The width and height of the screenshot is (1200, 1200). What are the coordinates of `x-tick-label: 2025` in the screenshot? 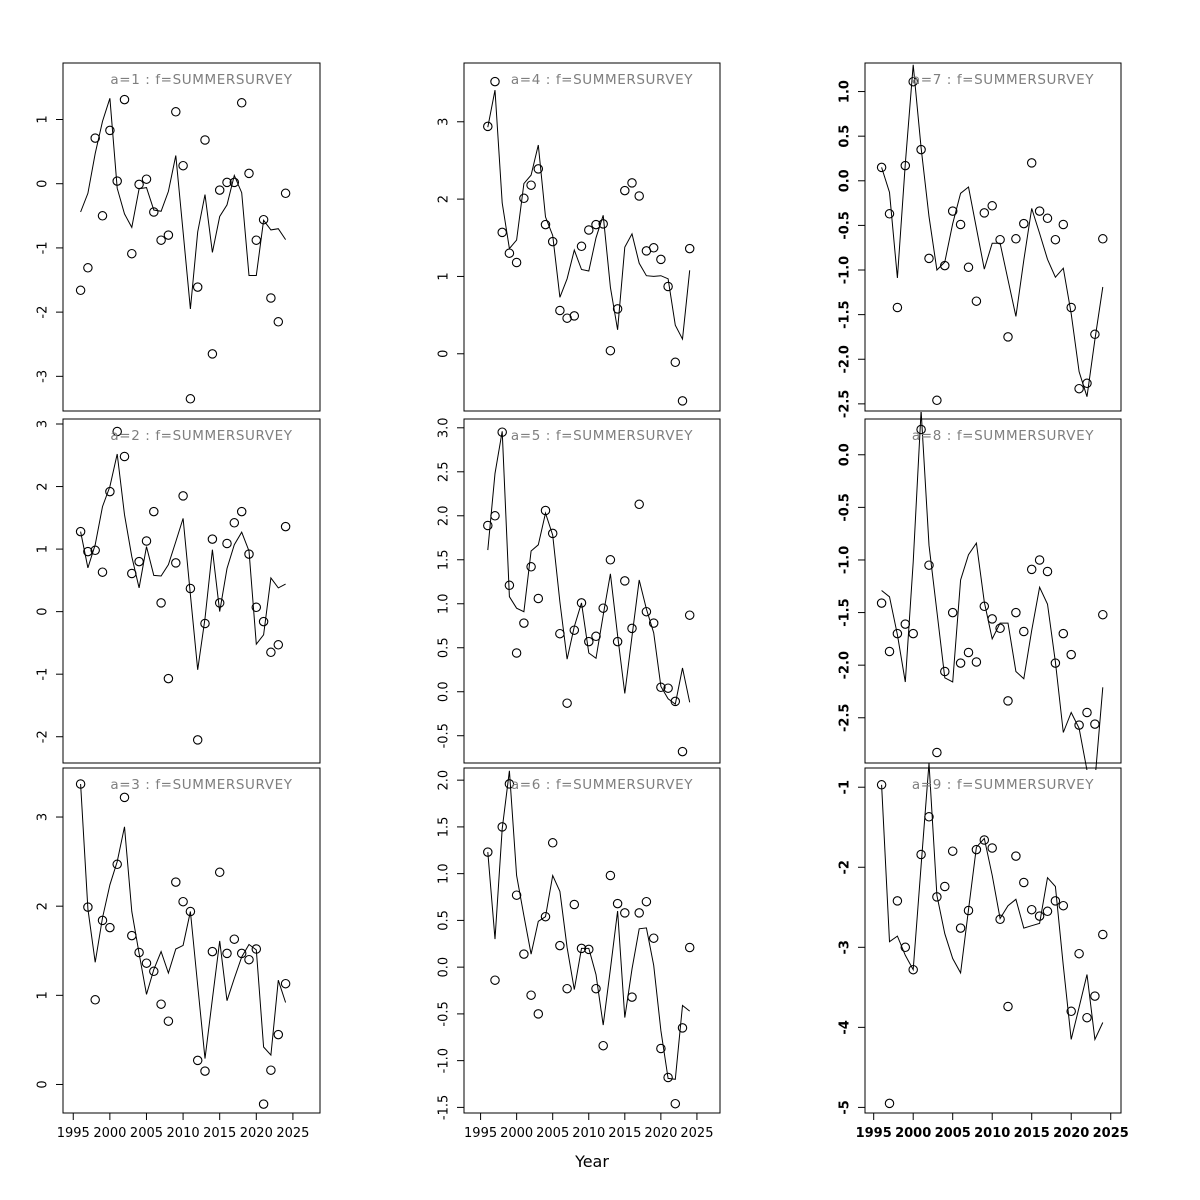 It's located at (1111, 1133).